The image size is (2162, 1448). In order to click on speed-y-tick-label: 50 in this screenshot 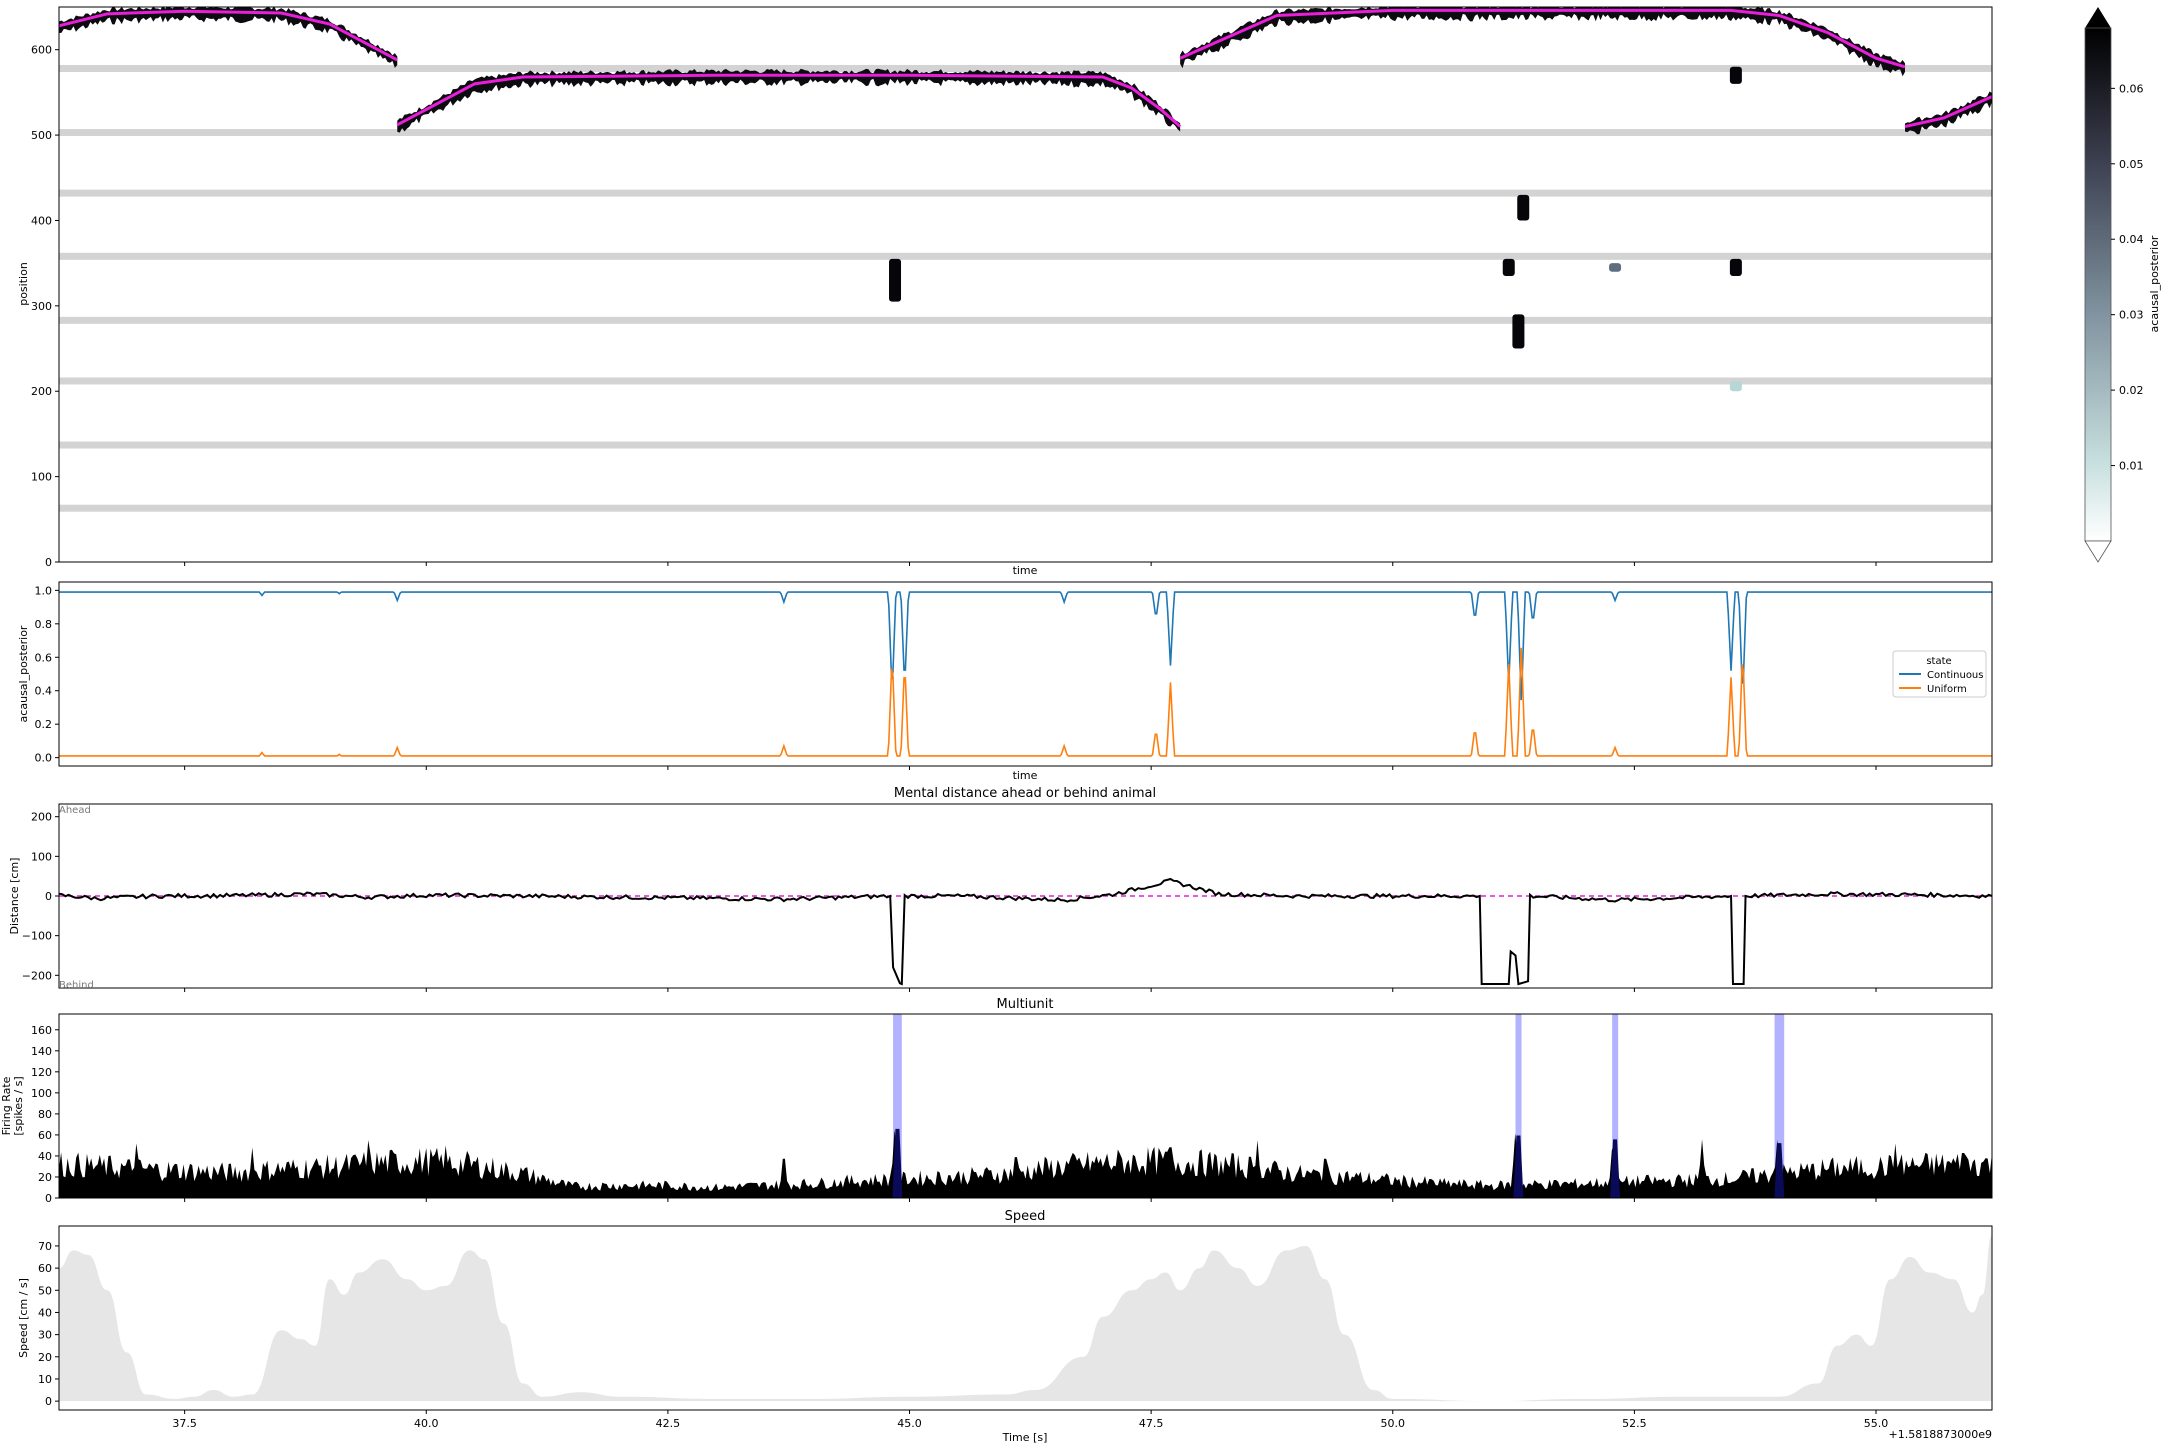, I will do `click(45, 1290)`.